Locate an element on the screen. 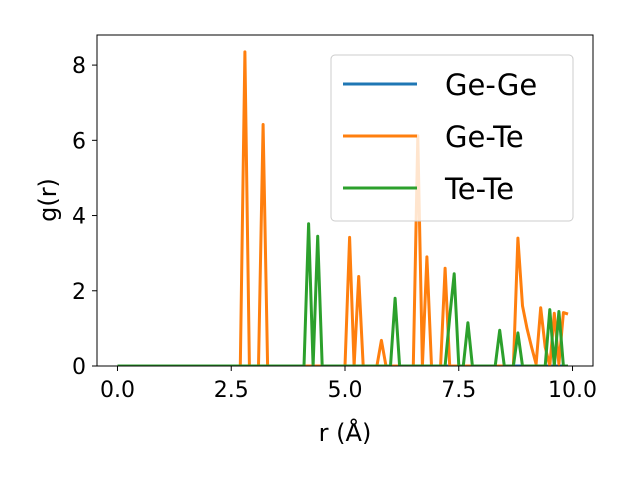 This screenshot has height=480, width=640. legend-label-ge-te: Ge-Te is located at coordinates (484, 137).